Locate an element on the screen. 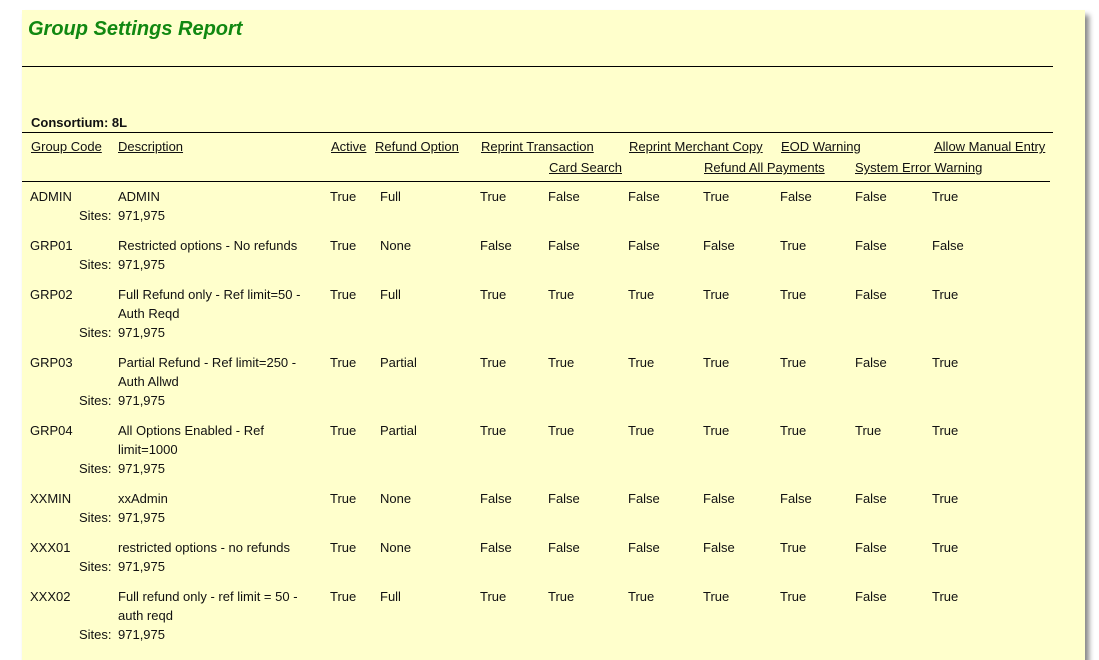 The height and width of the screenshot is (660, 1099). header-description: Description is located at coordinates (151, 146).